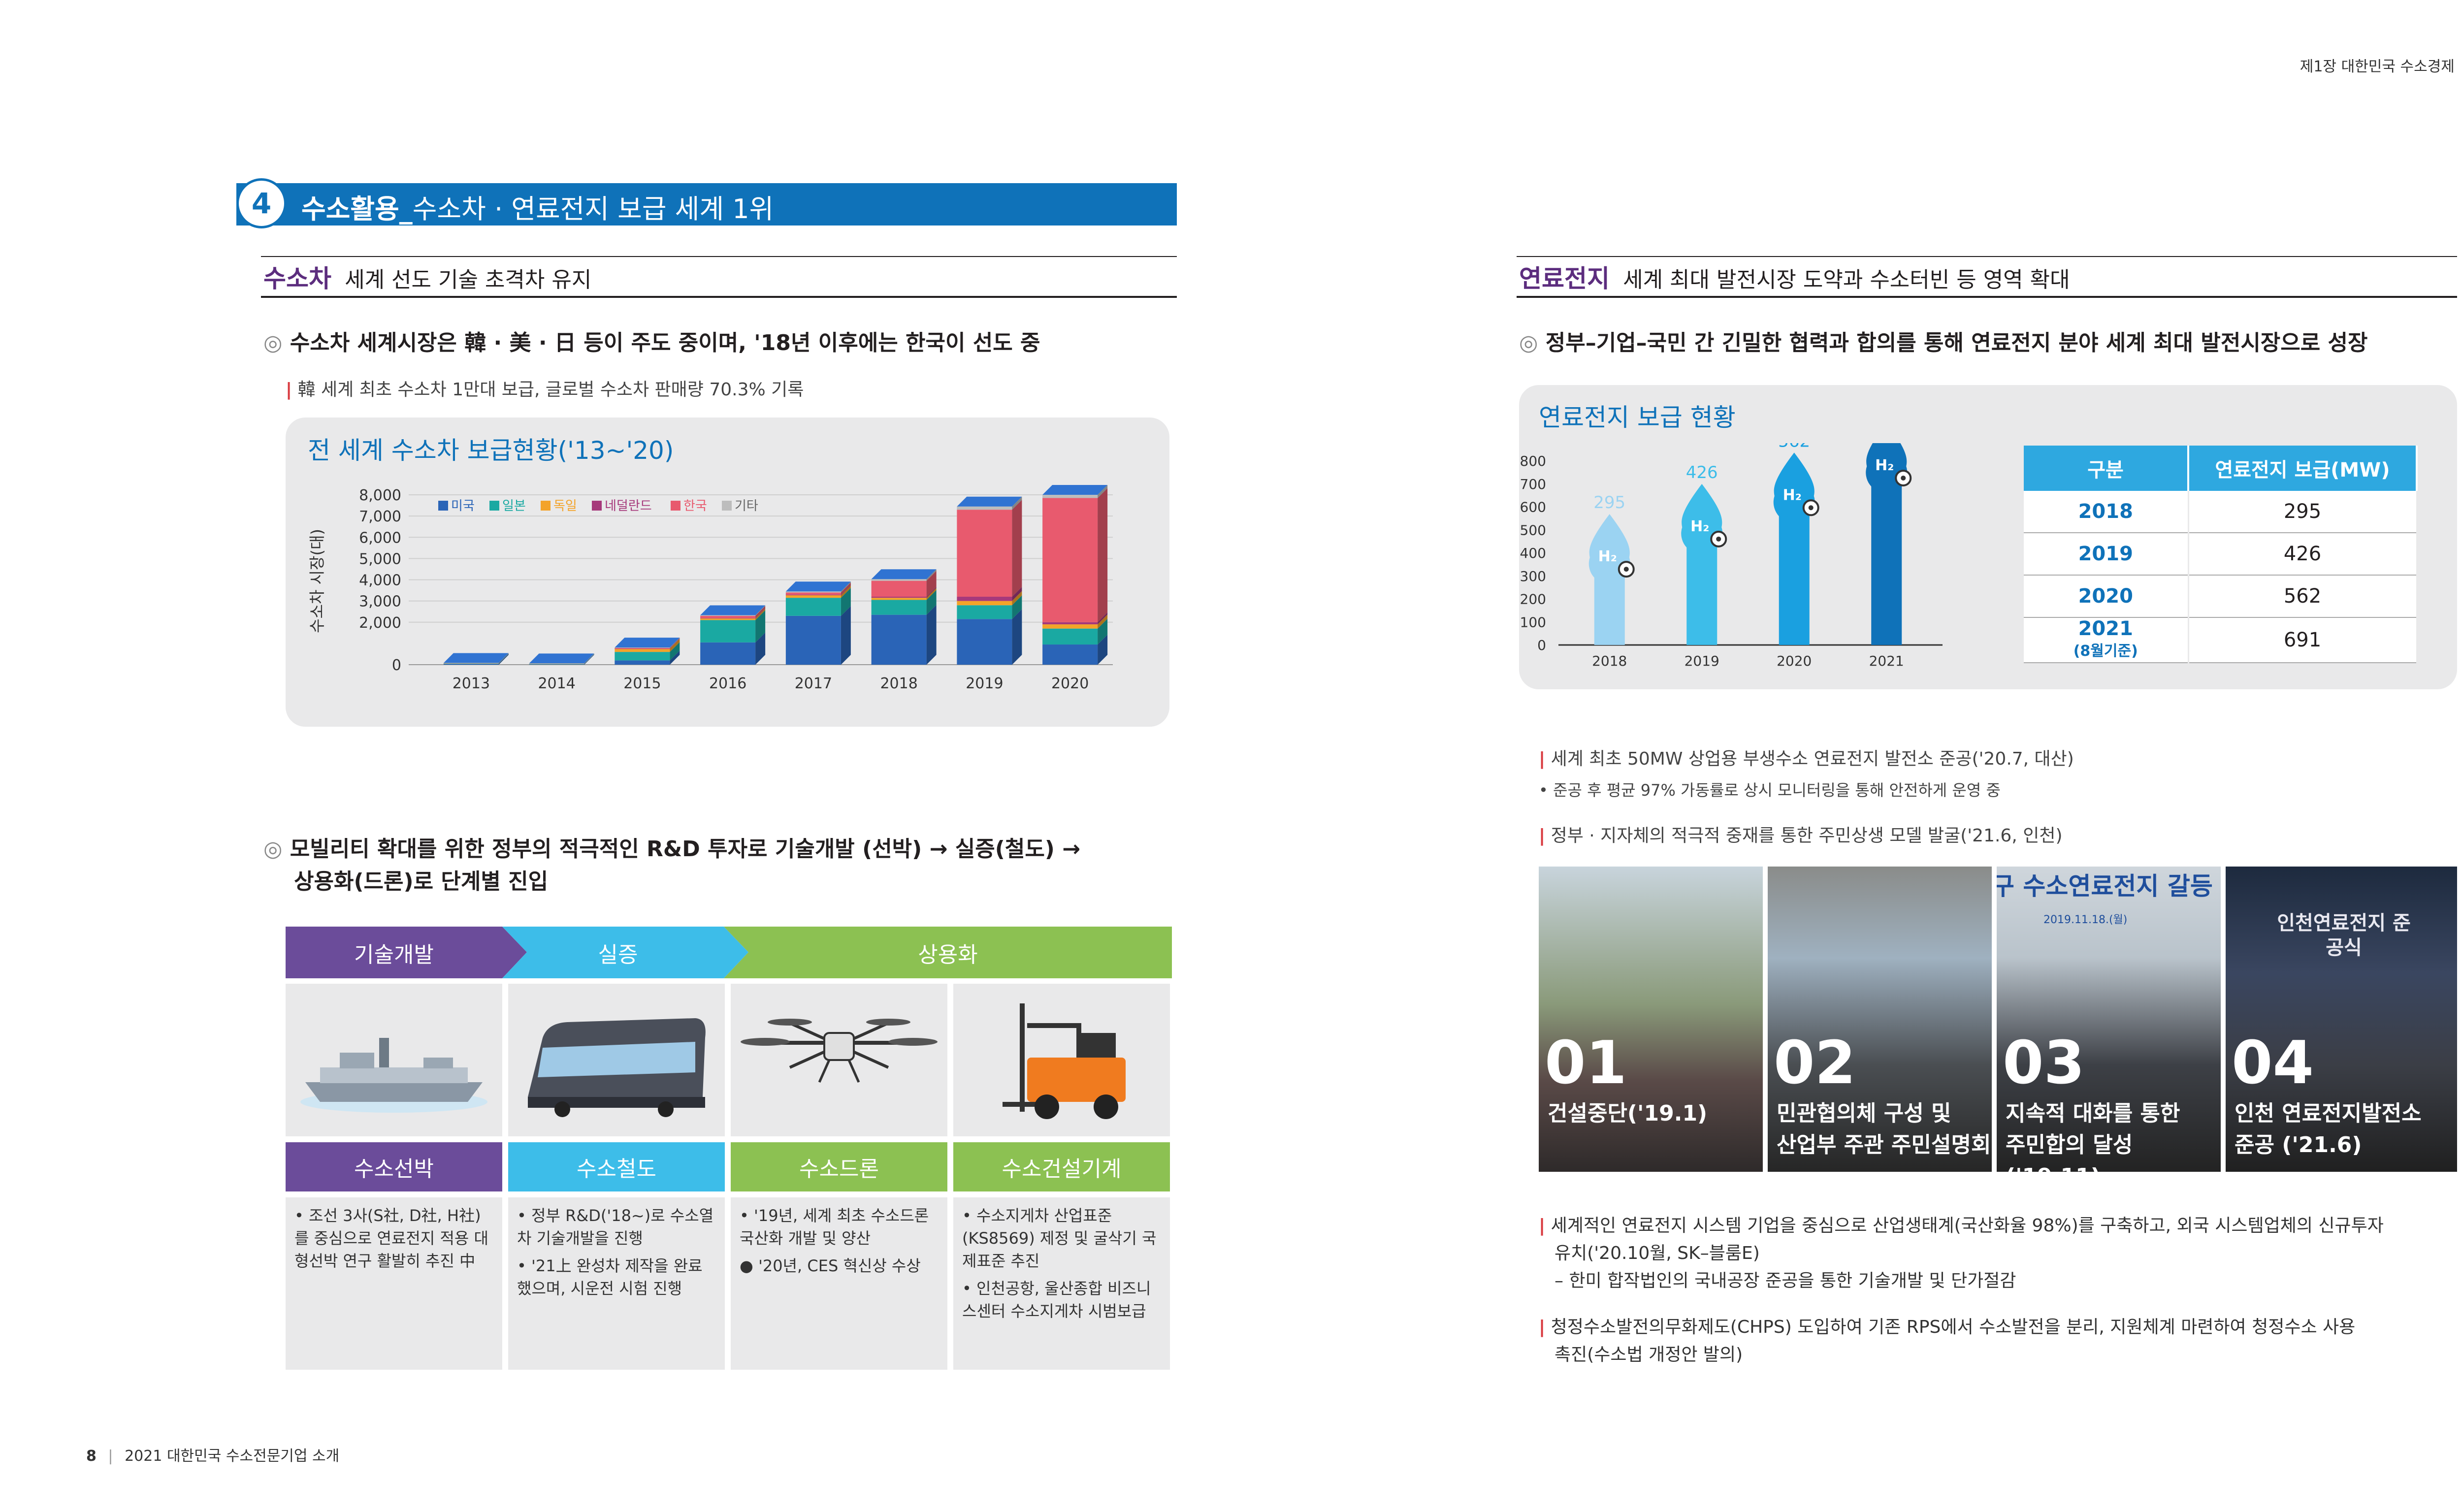  Describe the element at coordinates (471, 683) in the screenshot. I see `x-tick-label: 2013` at that location.